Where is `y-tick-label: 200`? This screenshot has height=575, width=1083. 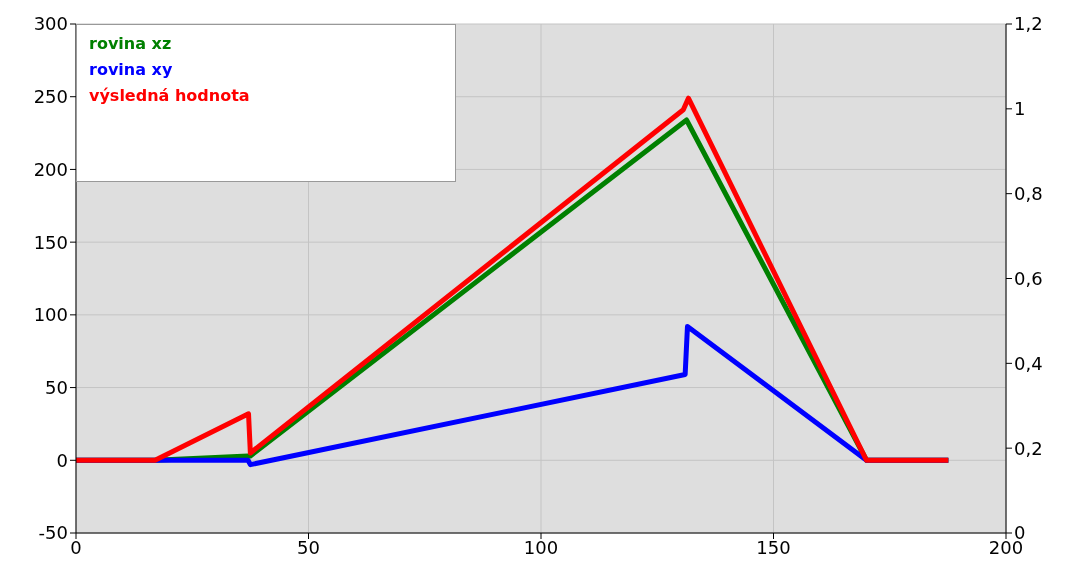 y-tick-label: 200 is located at coordinates (50, 169).